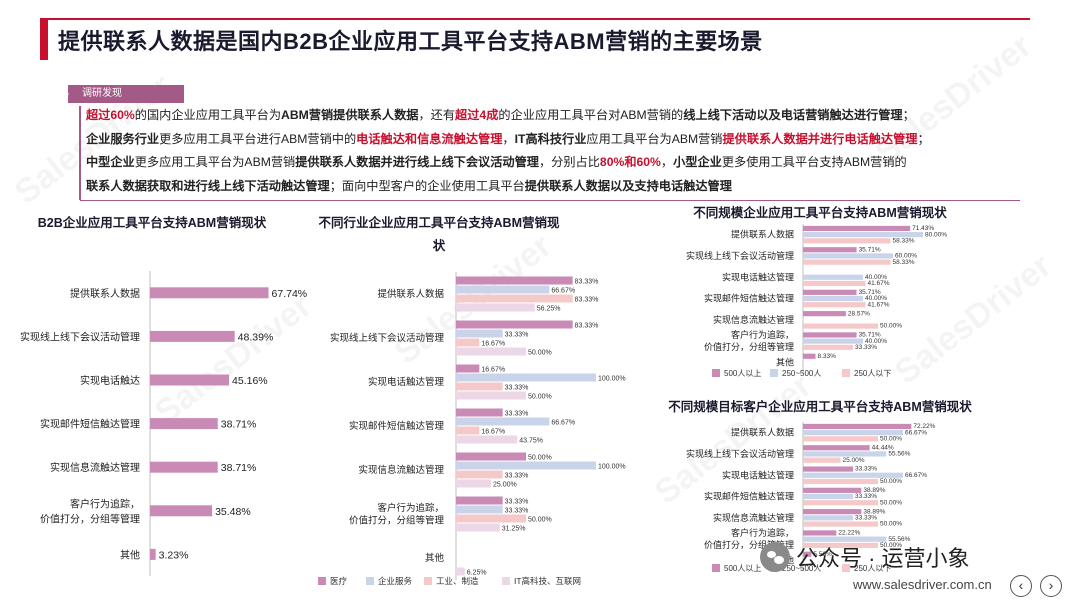 The image size is (1080, 608). Describe the element at coordinates (742, 373) in the screenshot. I see `legend-label: 500人以上` at that location.